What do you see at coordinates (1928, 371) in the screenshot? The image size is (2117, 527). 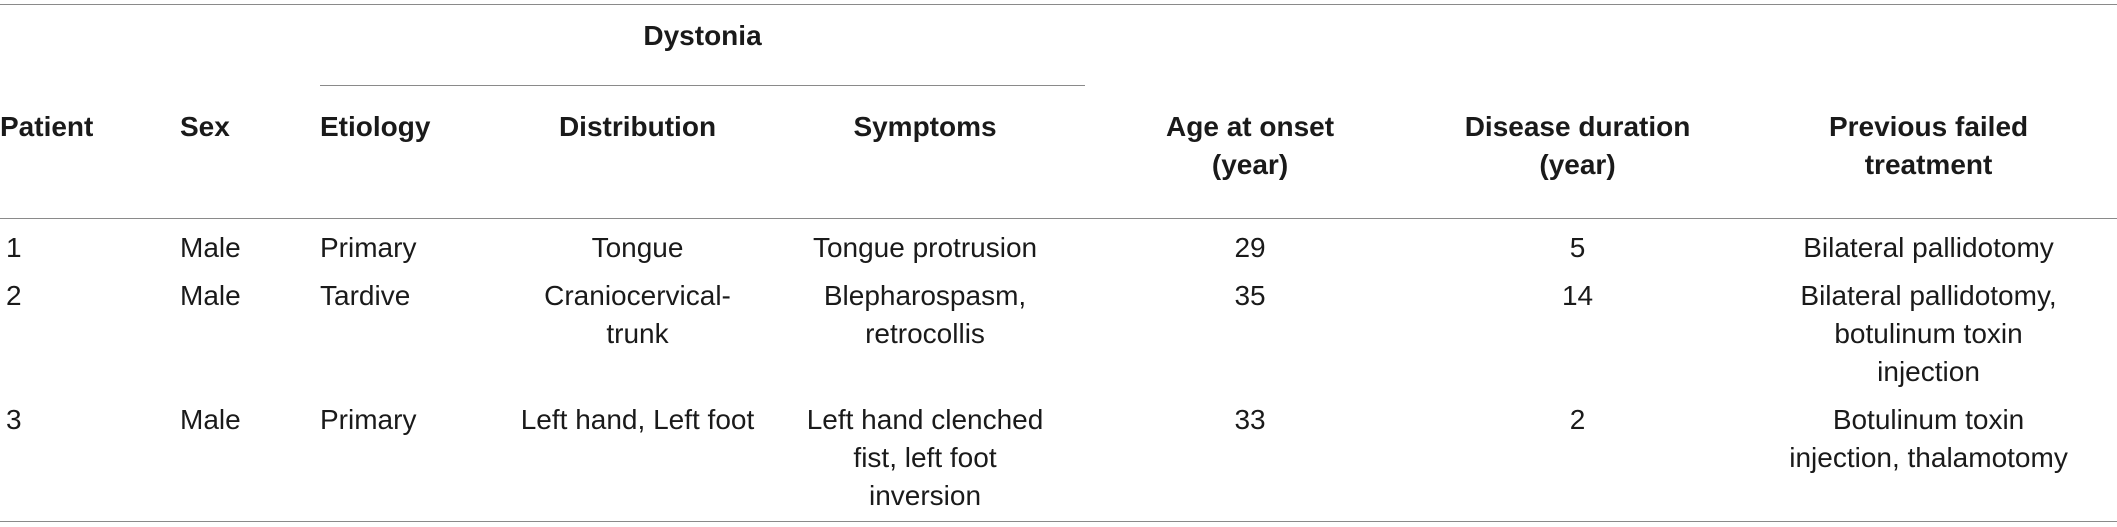 I see `cell-previous-line: injection` at bounding box center [1928, 371].